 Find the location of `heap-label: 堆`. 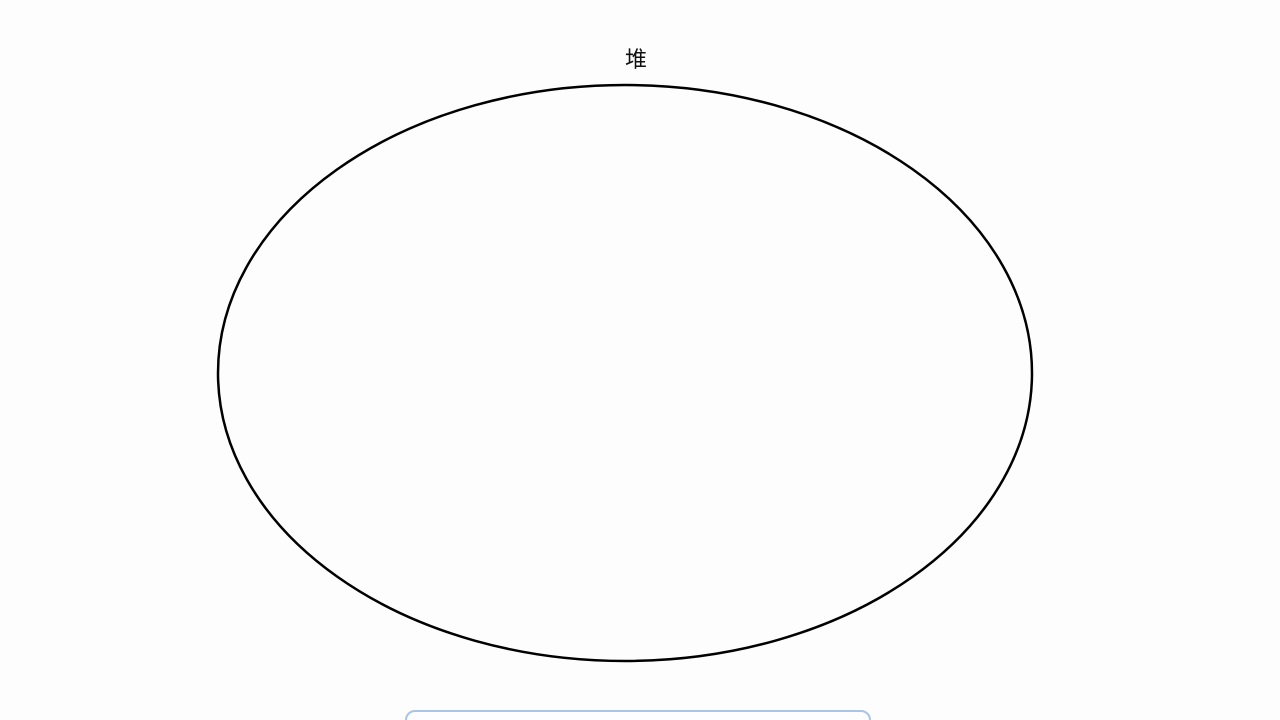

heap-label: 堆 is located at coordinates (635, 60).